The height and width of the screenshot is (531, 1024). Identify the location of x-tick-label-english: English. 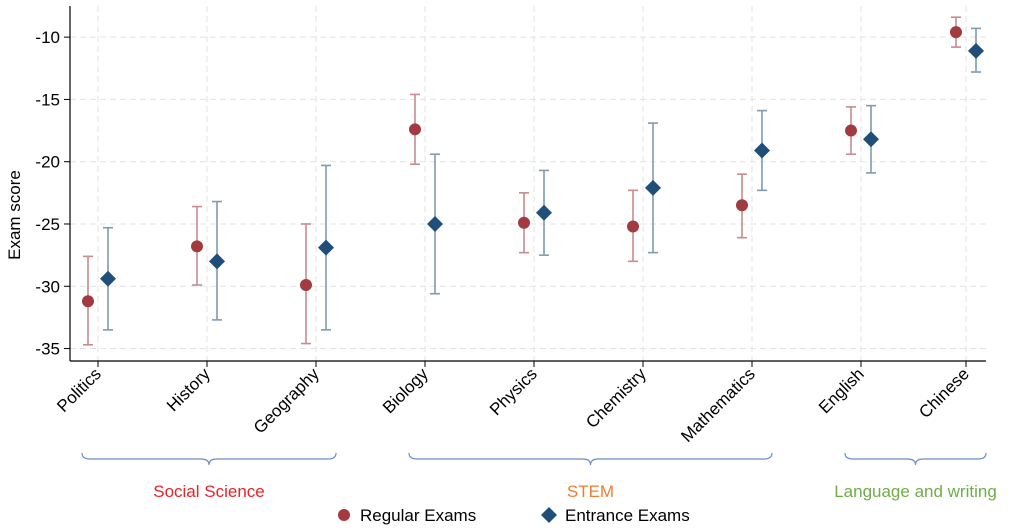
(841, 390).